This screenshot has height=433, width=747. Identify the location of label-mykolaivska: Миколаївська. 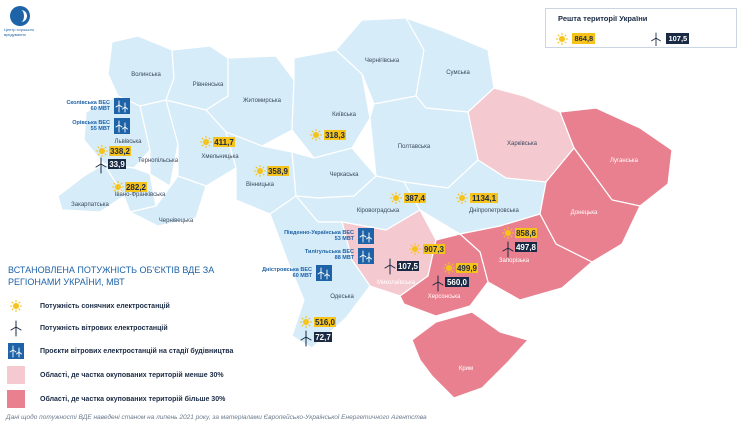
(396, 283).